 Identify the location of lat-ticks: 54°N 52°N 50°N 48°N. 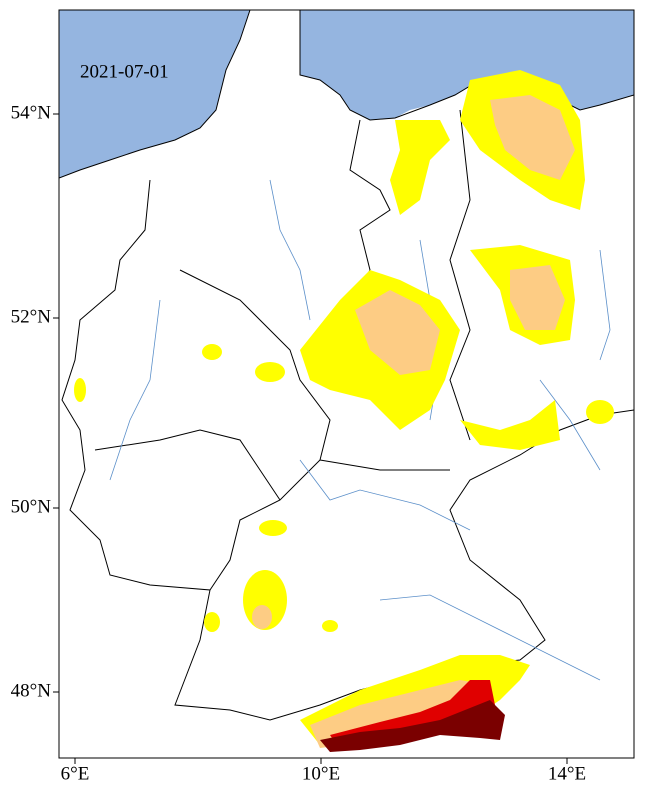
(35, 401).